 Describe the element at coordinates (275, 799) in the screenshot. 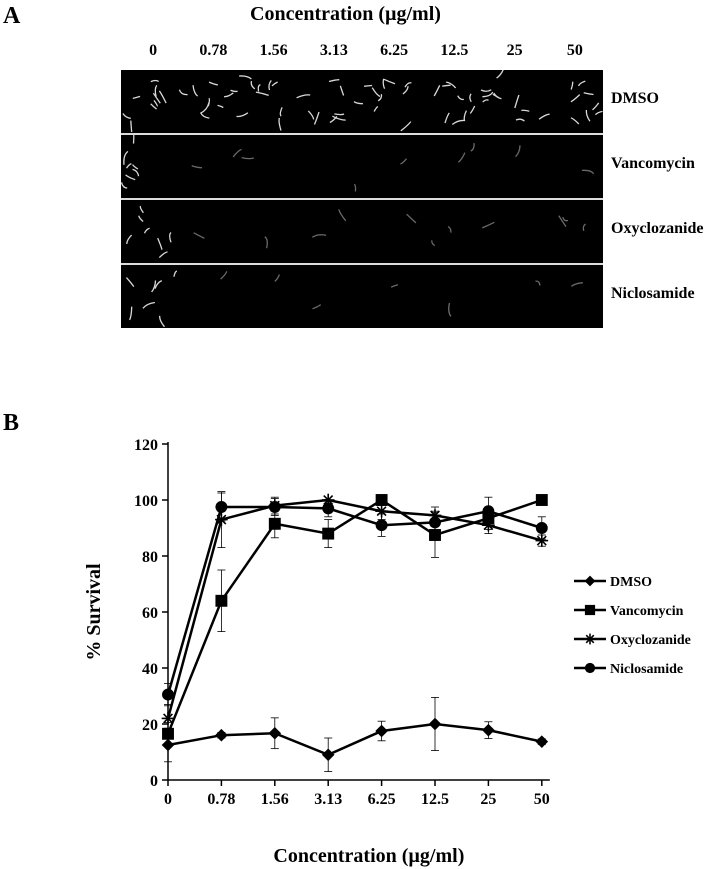

I see `x-tick-label: 1.56` at that location.